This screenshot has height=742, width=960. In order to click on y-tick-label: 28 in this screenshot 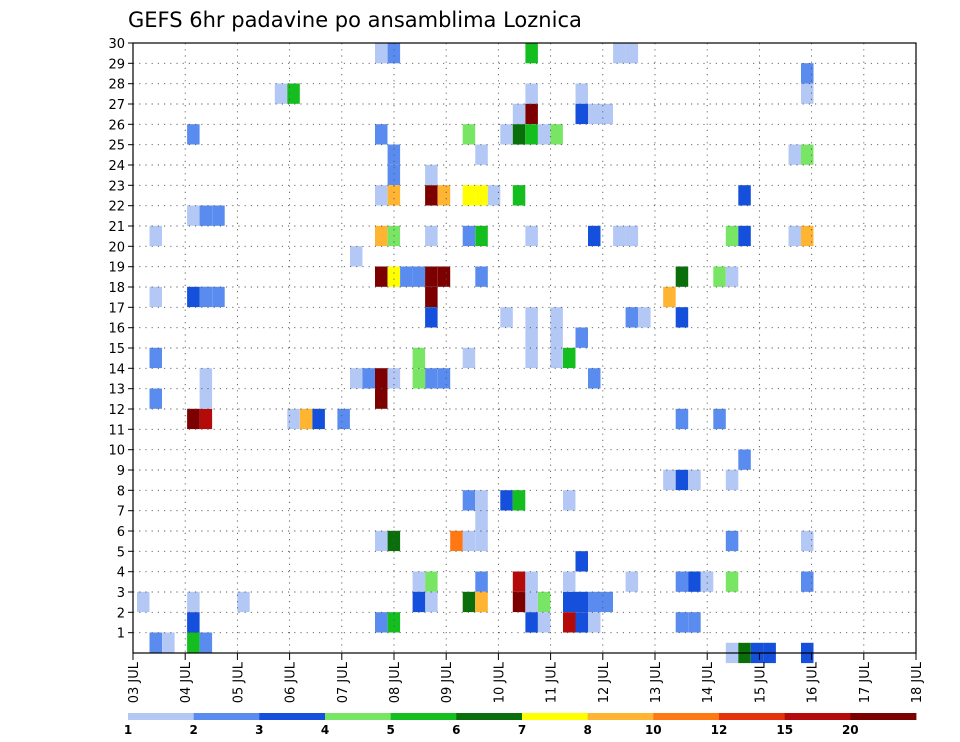, I will do `click(116, 85)`.